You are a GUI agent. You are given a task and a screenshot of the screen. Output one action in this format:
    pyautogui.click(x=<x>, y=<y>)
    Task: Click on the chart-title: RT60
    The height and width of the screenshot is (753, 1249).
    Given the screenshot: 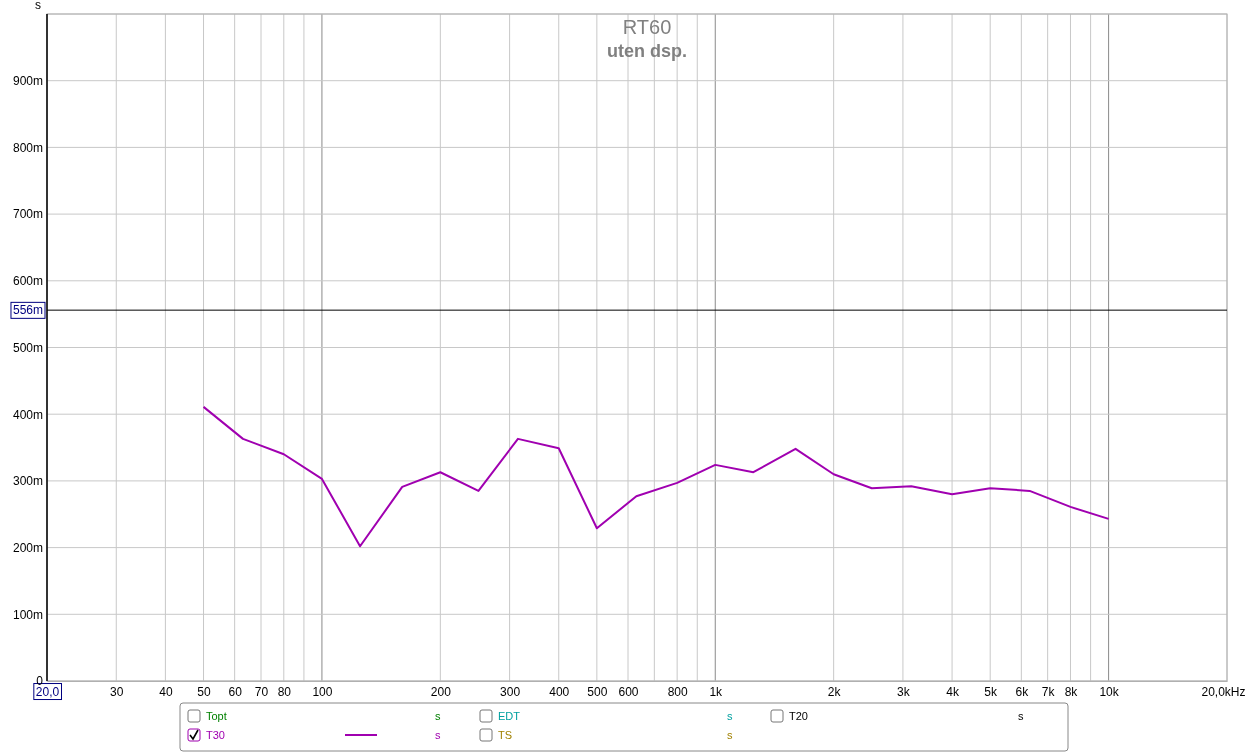 What is the action you would take?
    pyautogui.click(x=647, y=27)
    